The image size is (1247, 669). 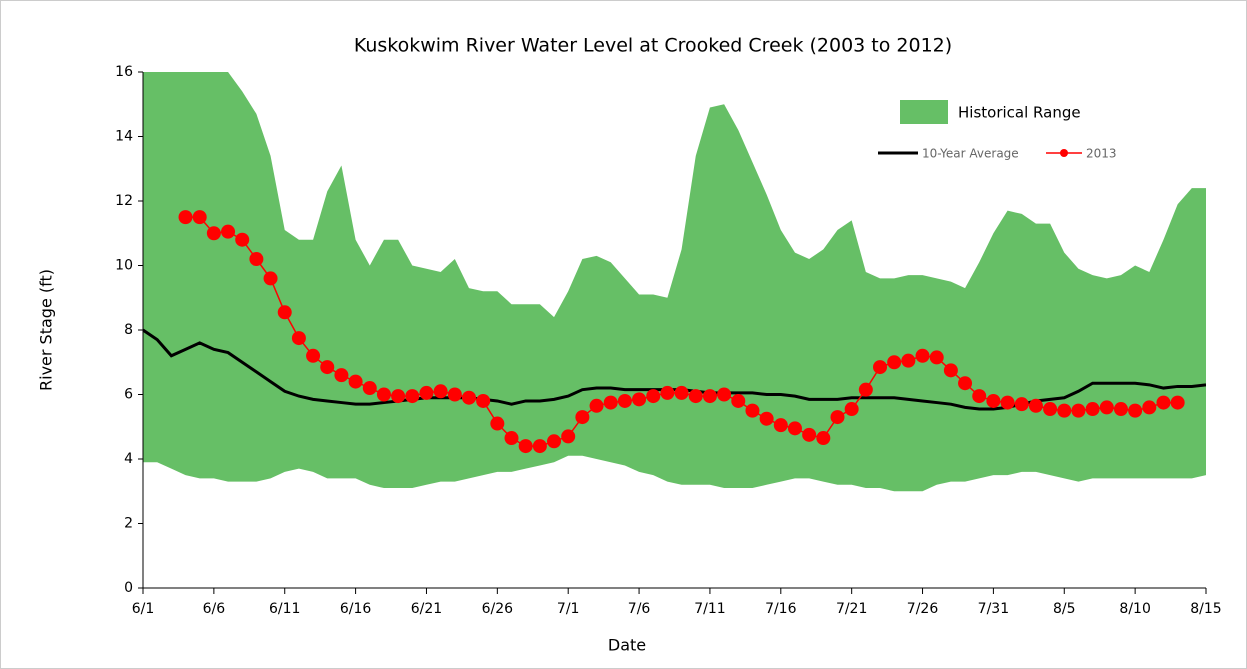 I want to click on x-tick-label: 8/10, so click(x=1134, y=609).